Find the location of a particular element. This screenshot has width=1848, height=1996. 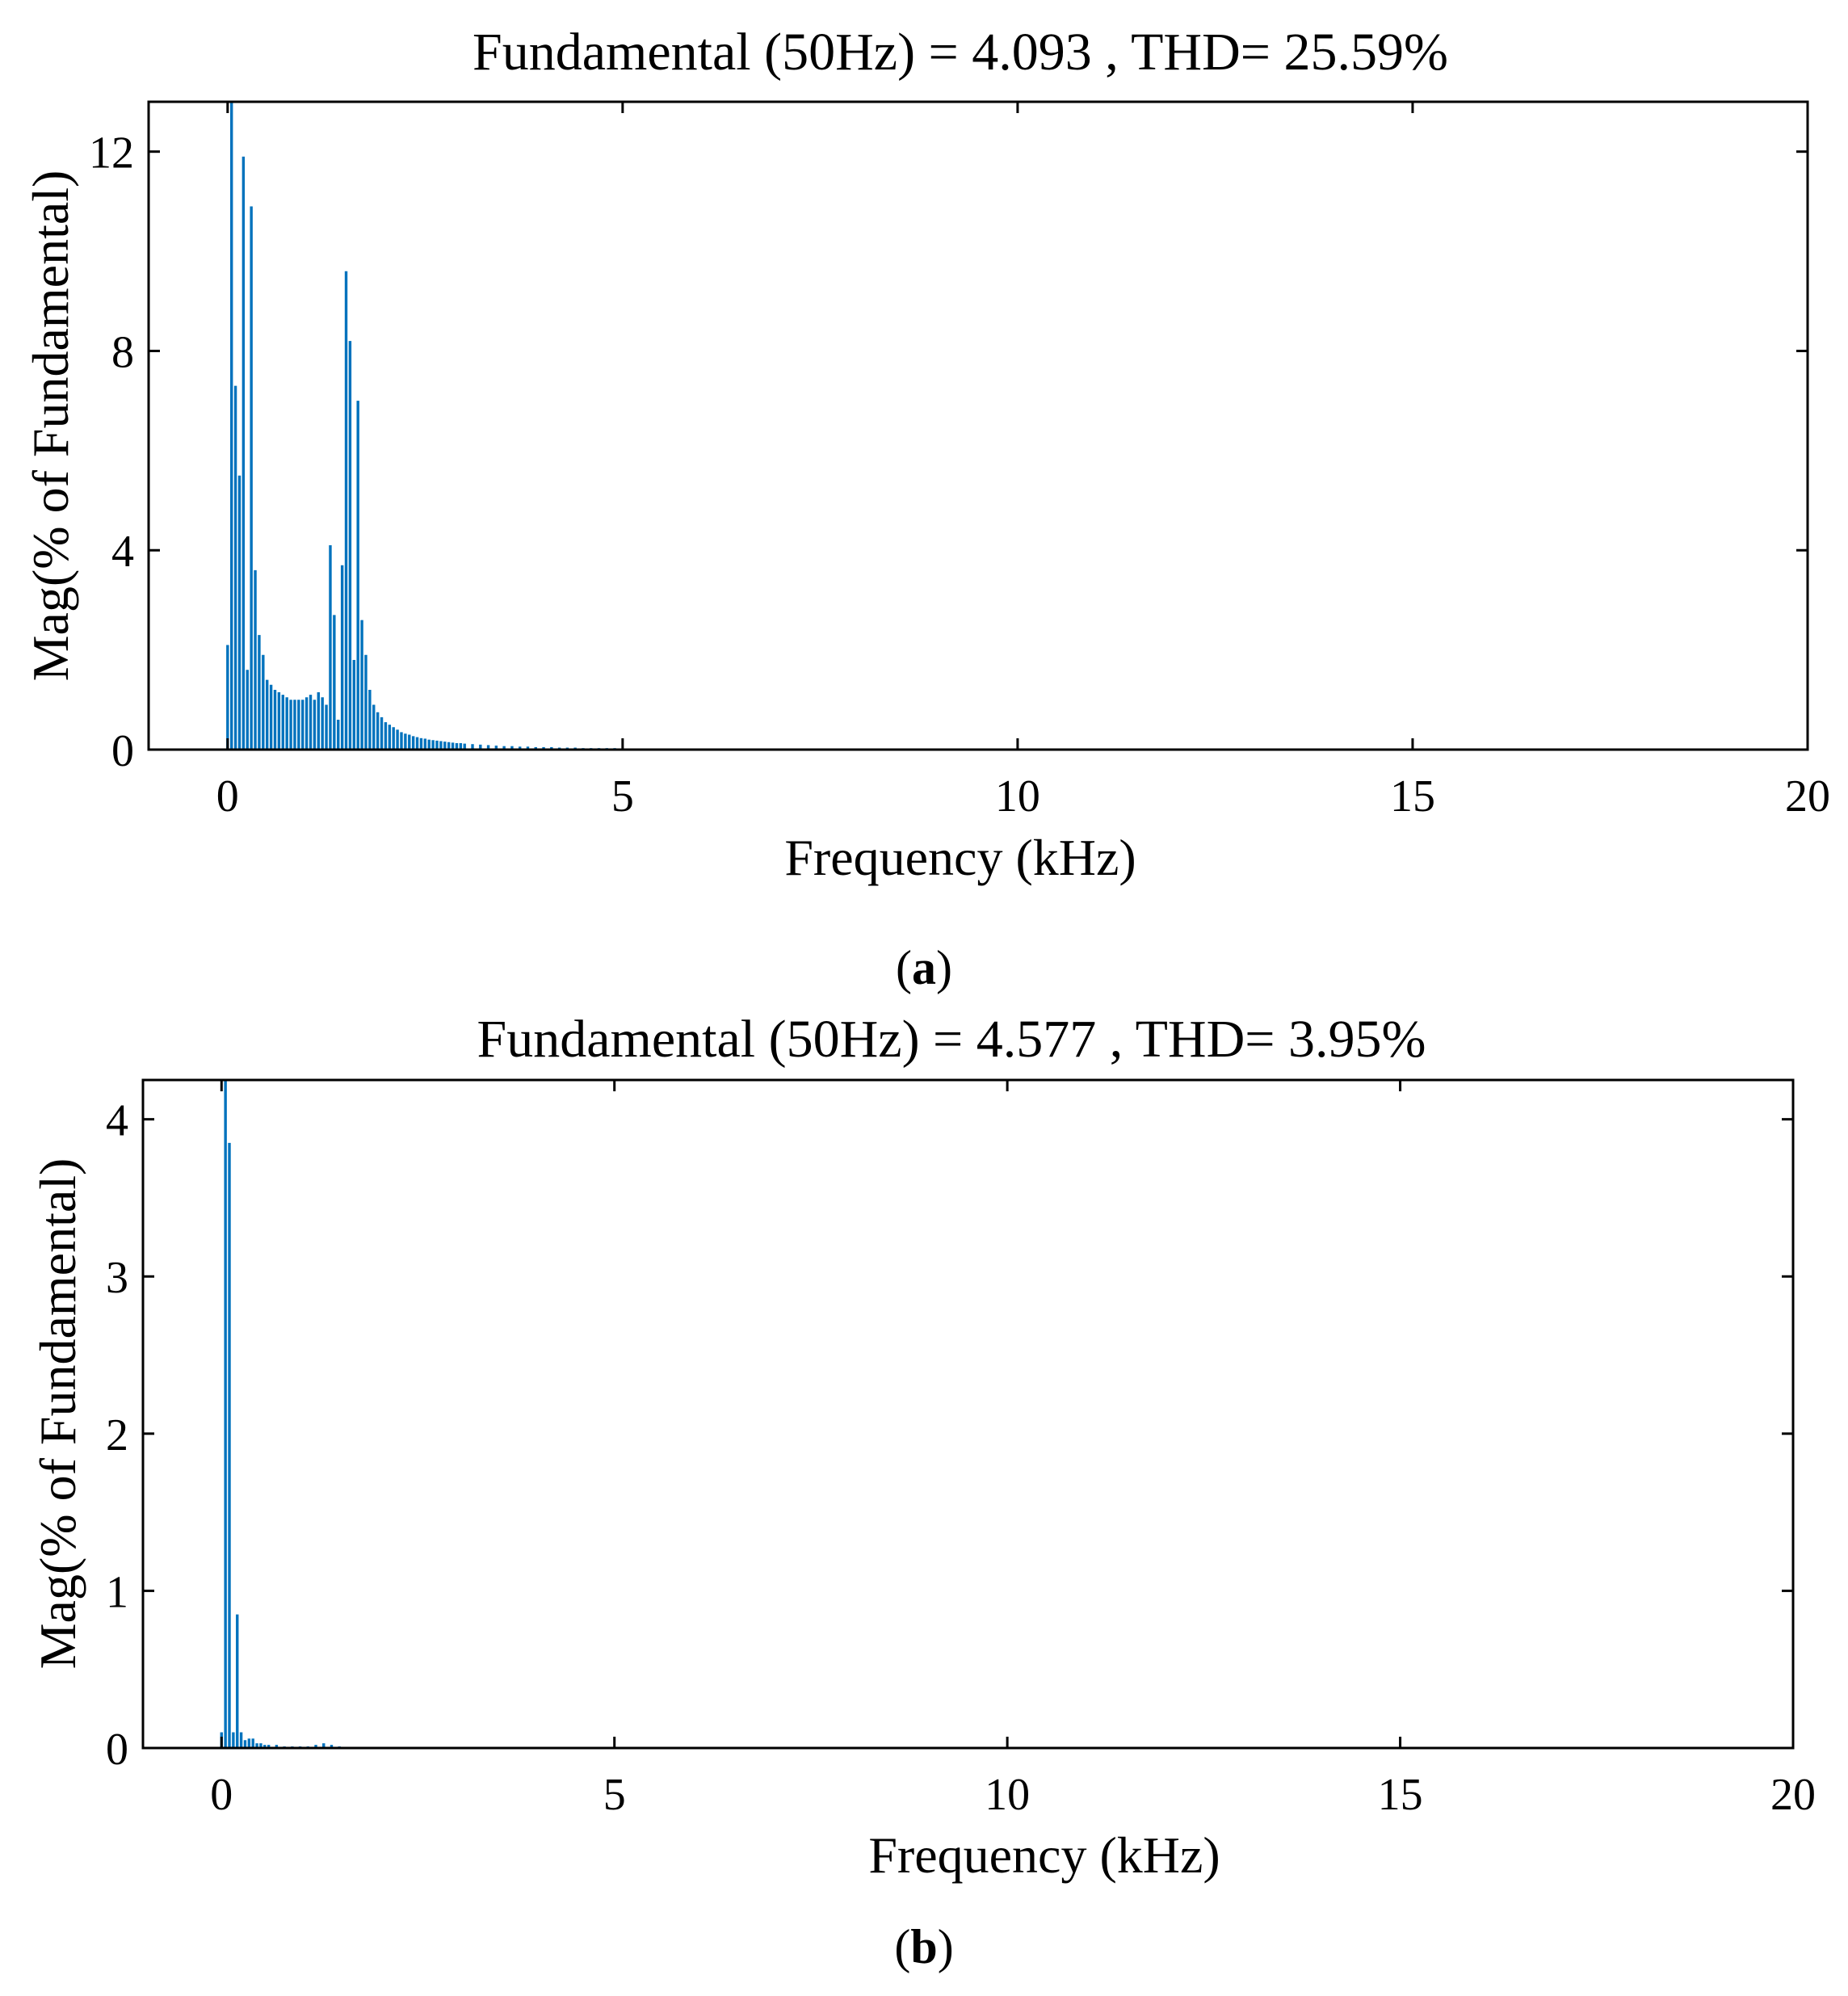

panel-label-b: (b) is located at coordinates (924, 1946).